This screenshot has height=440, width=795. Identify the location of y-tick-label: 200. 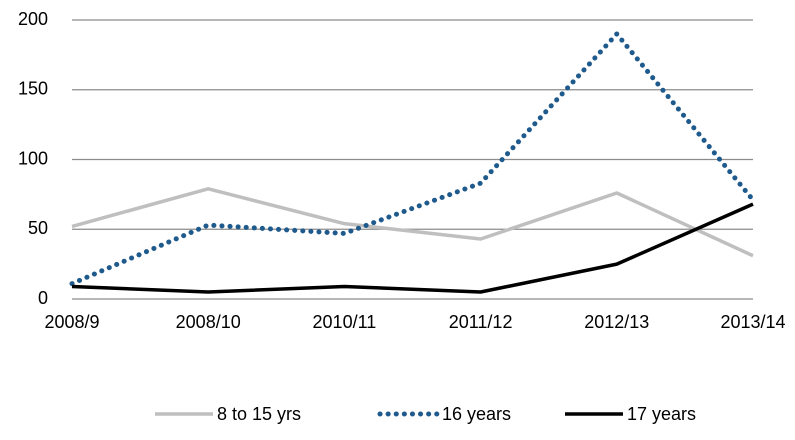
(33, 19).